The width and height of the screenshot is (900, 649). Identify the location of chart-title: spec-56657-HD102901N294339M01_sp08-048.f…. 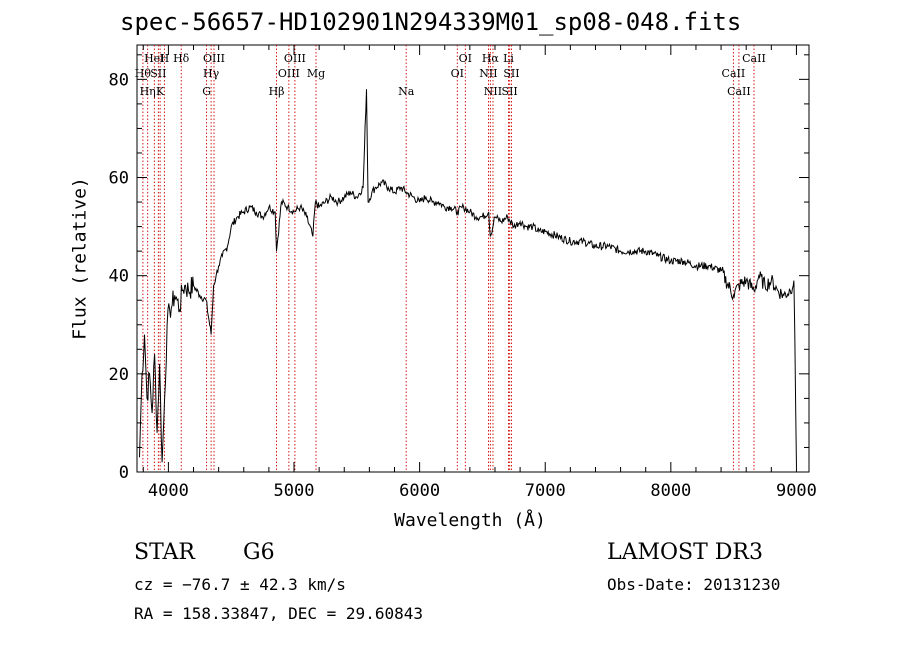
(431, 22).